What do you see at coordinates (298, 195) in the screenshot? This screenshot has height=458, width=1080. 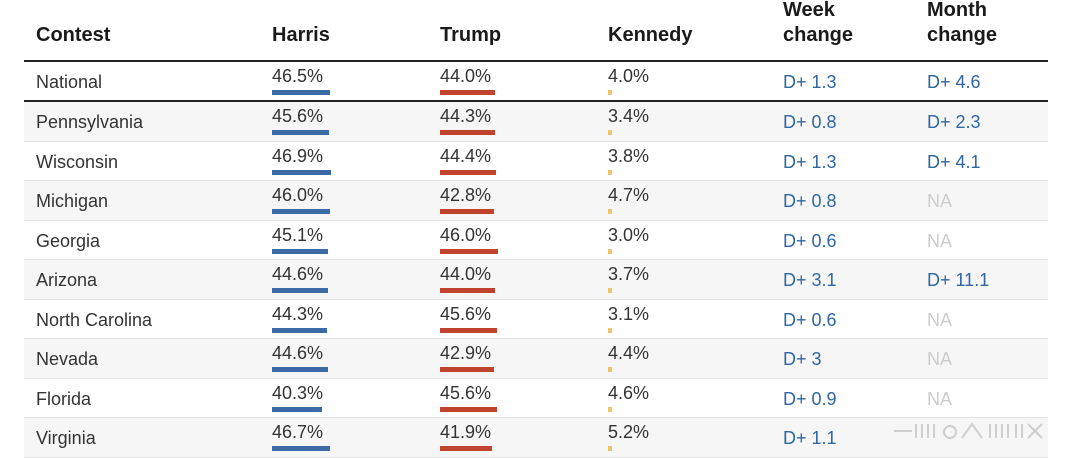 I see `harris-pct: 46.0%` at bounding box center [298, 195].